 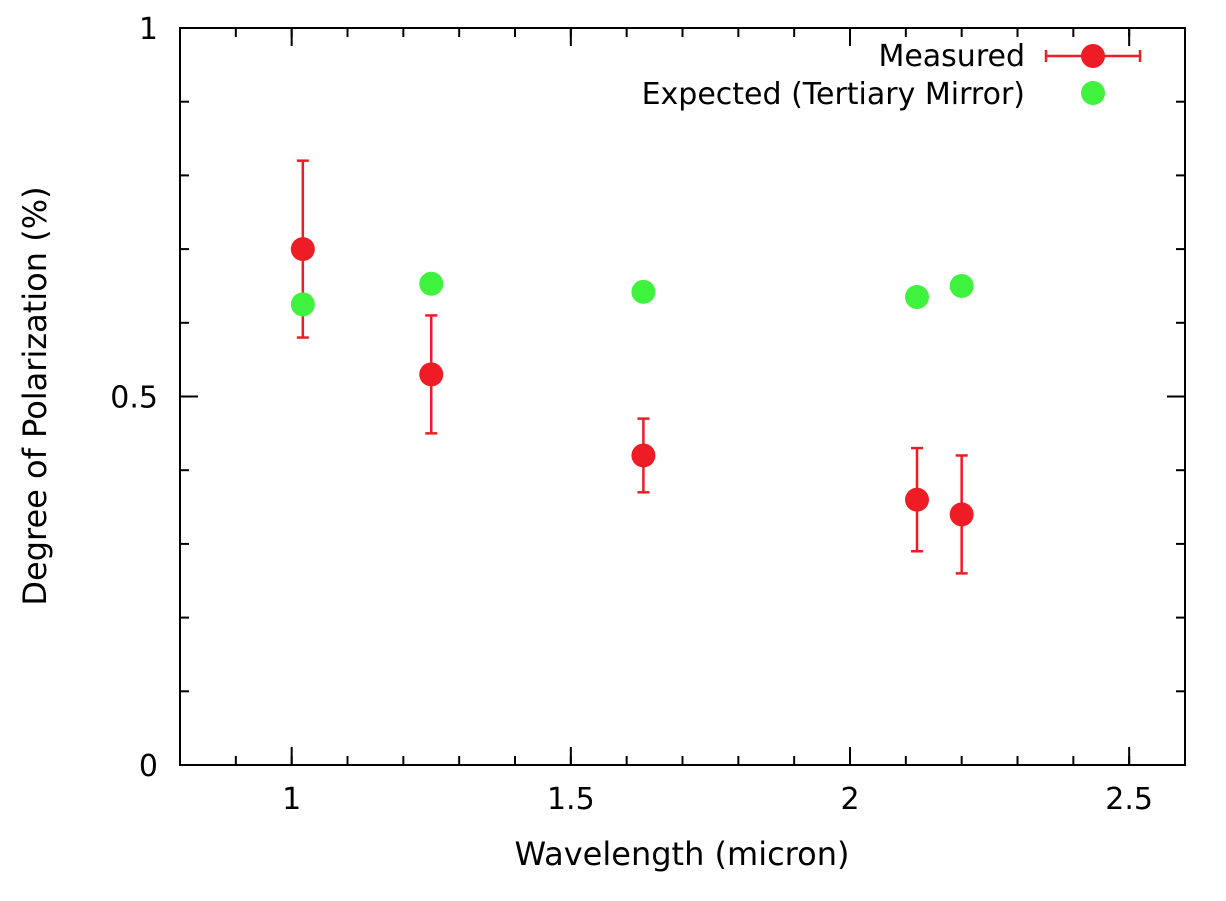 I want to click on legend-label-measured: Measured, so click(x=951, y=56).